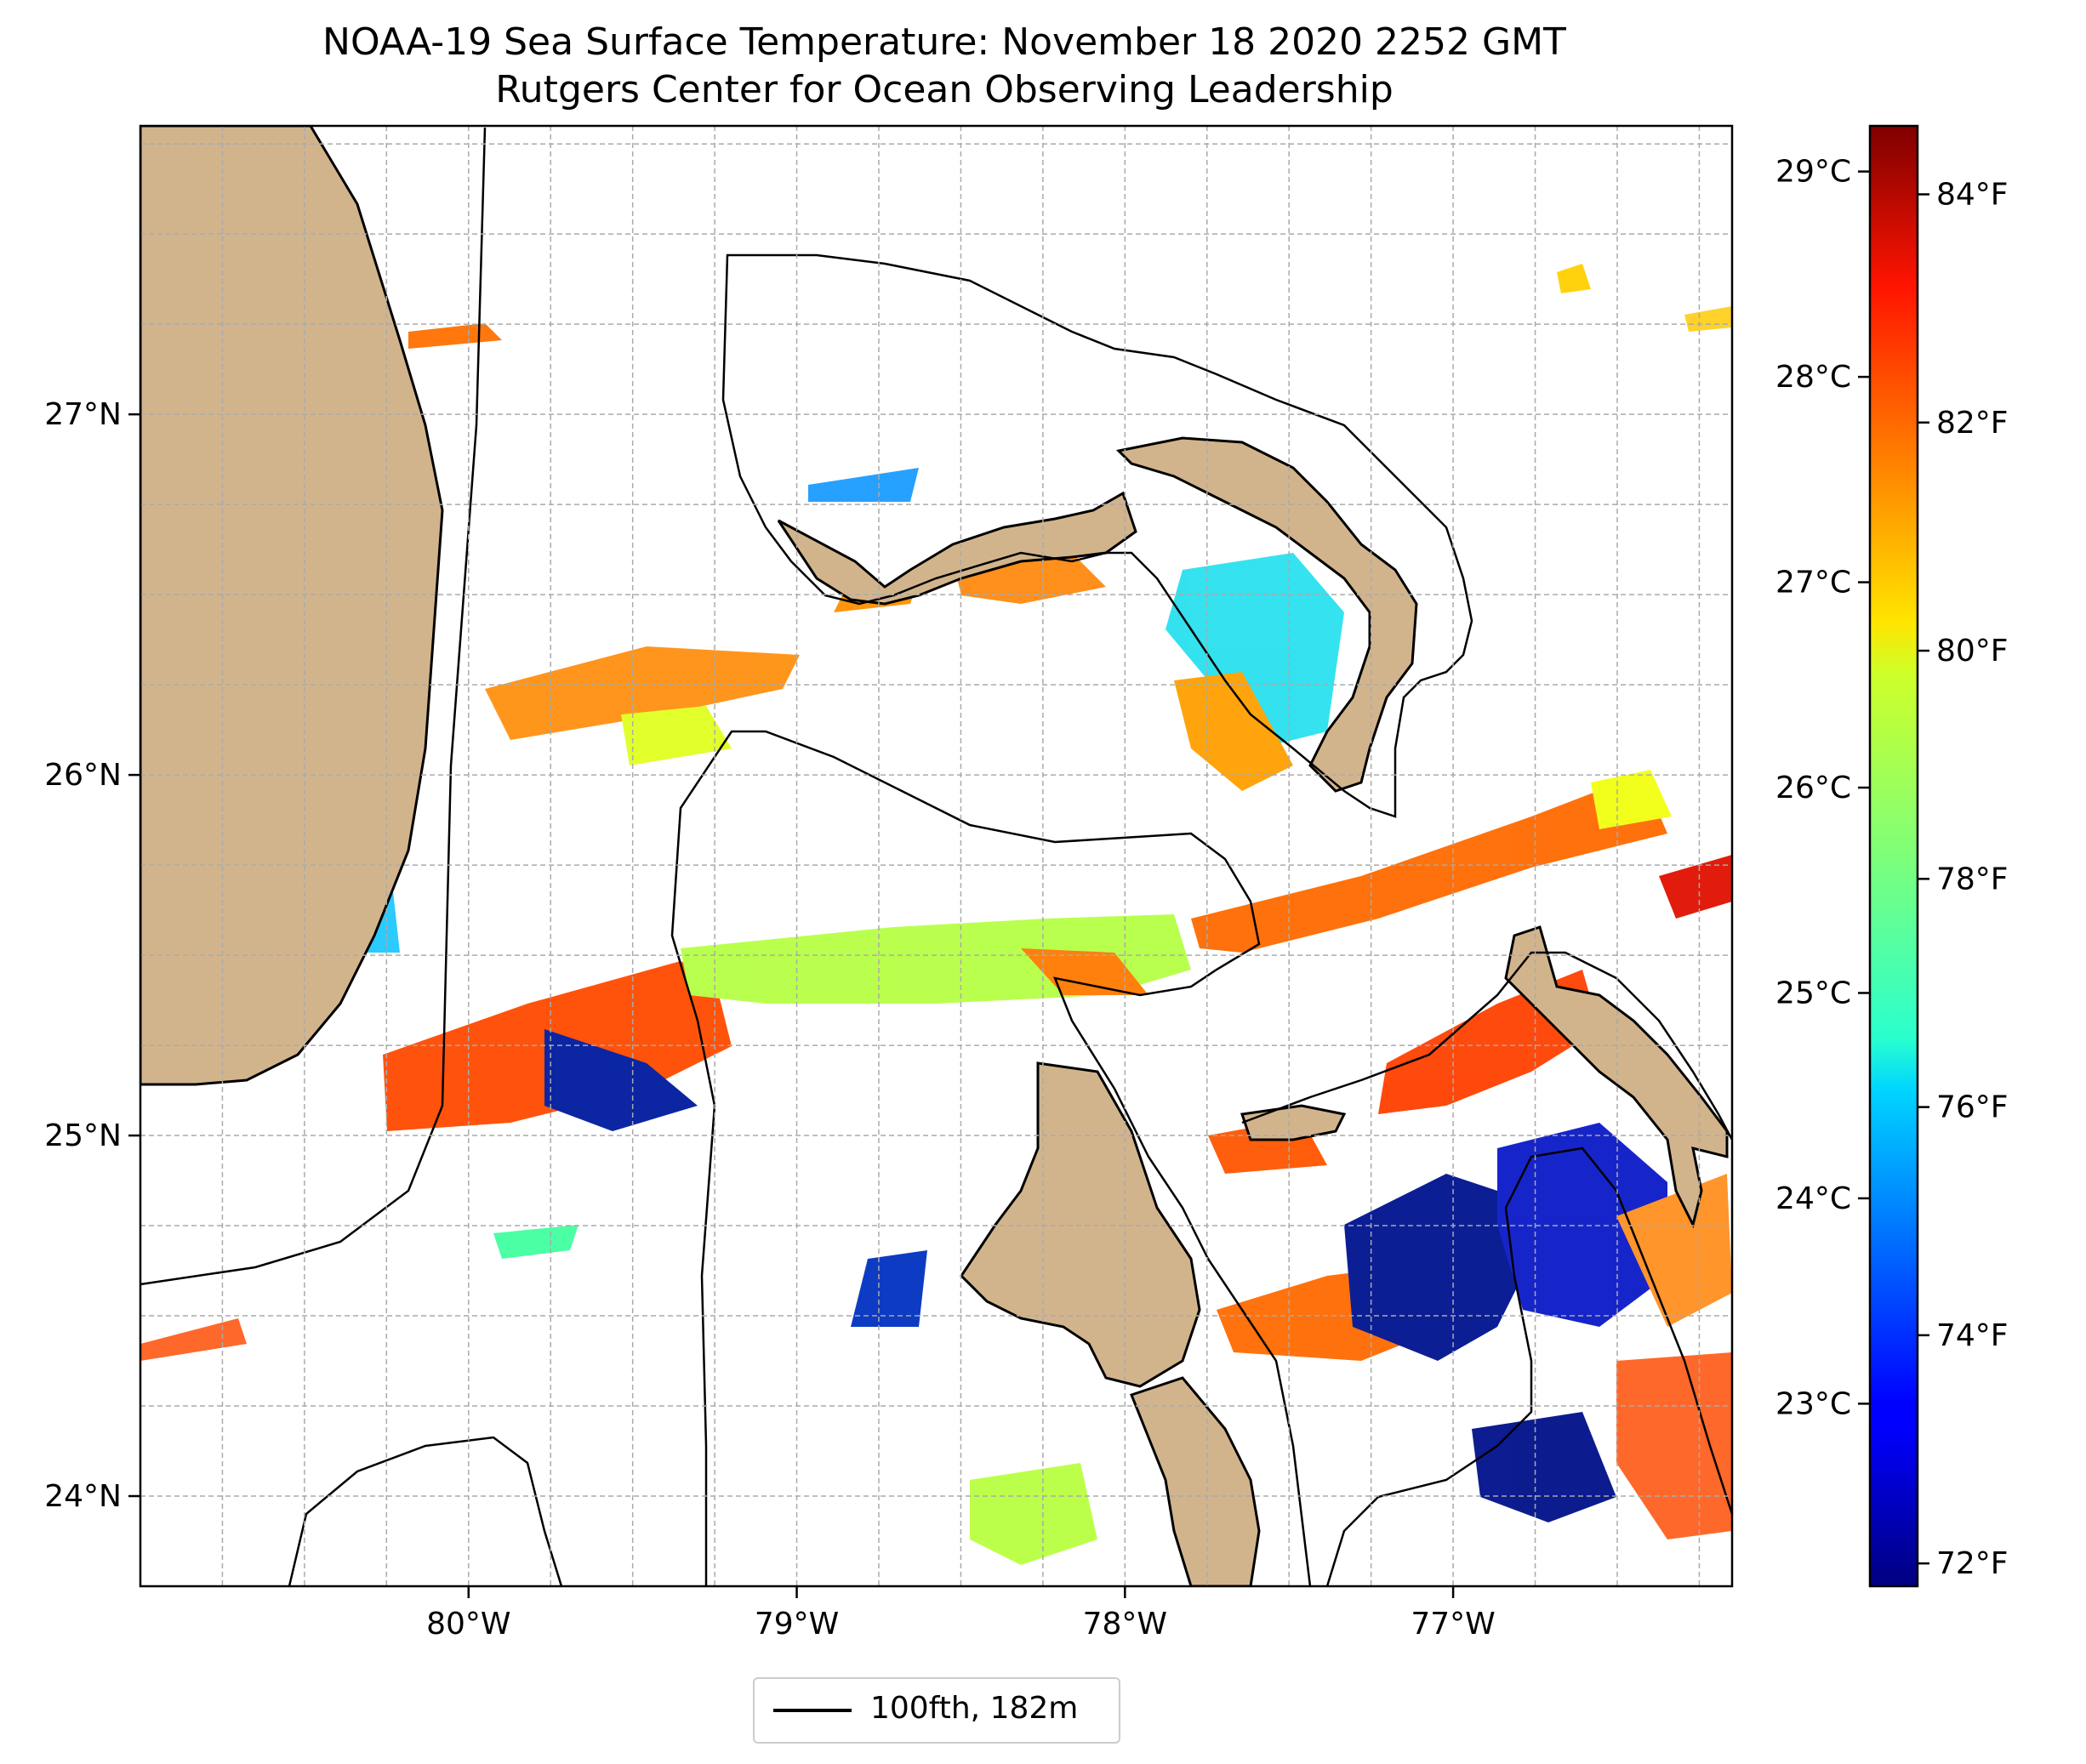  What do you see at coordinates (83, 1135) in the screenshot?
I see `lat-tick-label: 25°N` at bounding box center [83, 1135].